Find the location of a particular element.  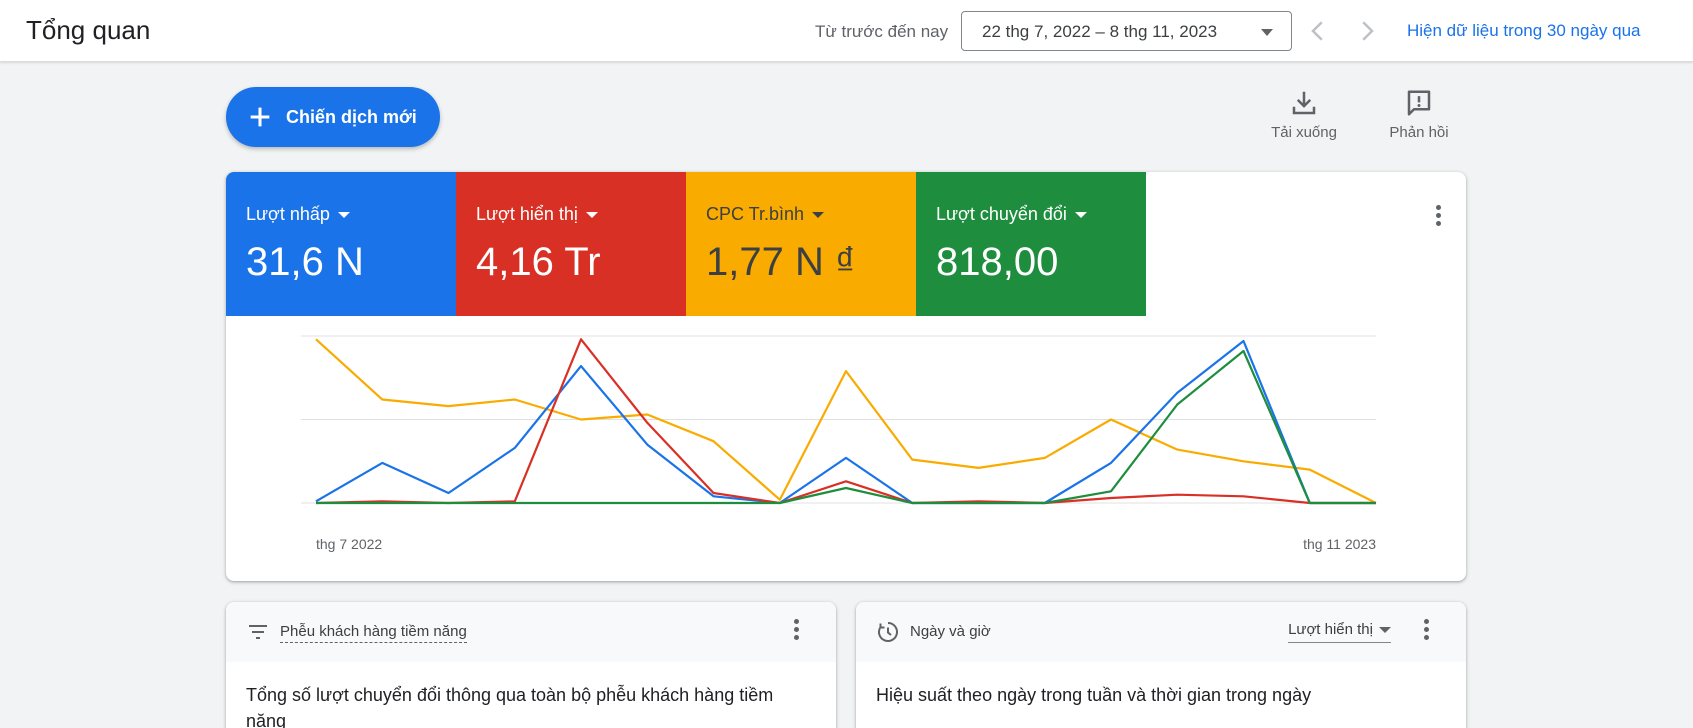

day-time-card-header: Ngày và giờ Lượt hiển thị is located at coordinates (1161, 632).